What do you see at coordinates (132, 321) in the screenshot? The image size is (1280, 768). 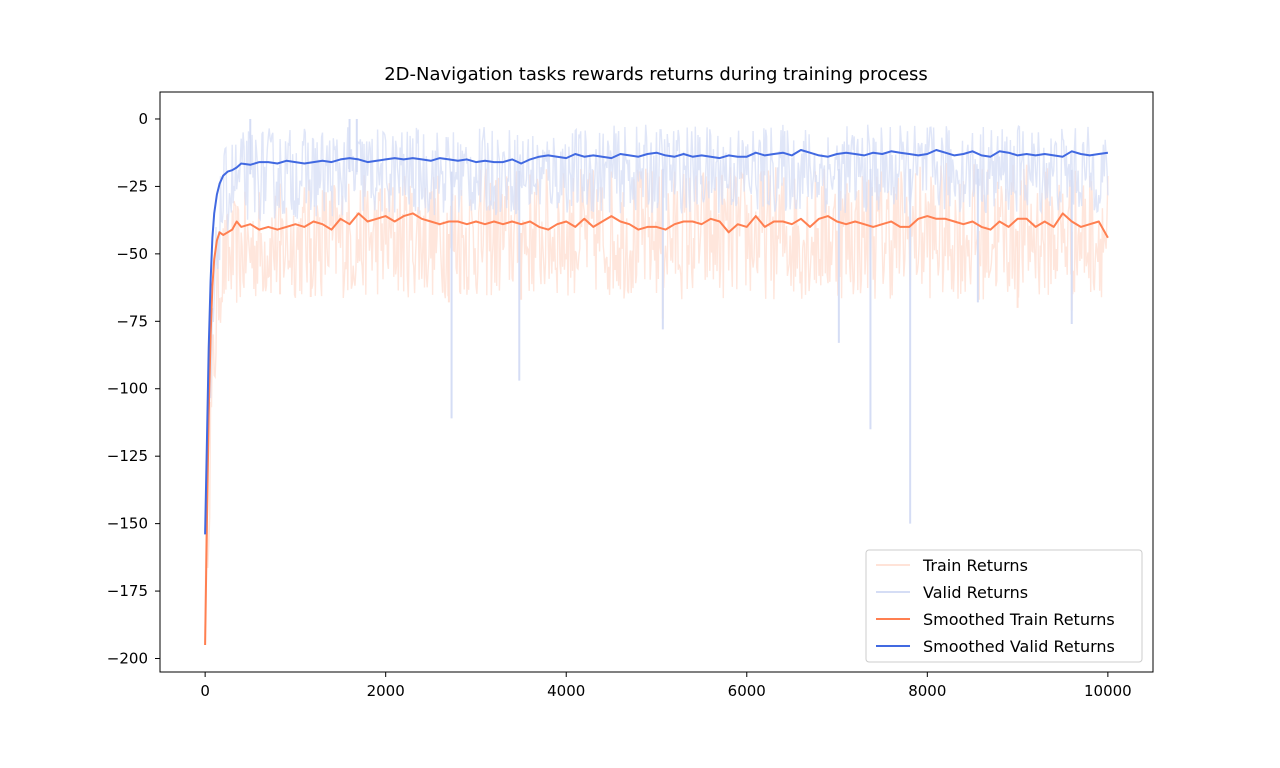 I see `y-tick-label: −75` at bounding box center [132, 321].